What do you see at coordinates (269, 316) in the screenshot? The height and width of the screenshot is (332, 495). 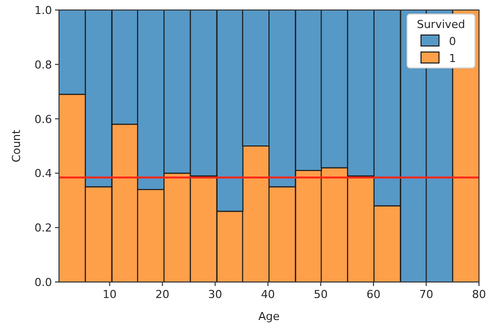 I see `x-axis-title: Age` at bounding box center [269, 316].